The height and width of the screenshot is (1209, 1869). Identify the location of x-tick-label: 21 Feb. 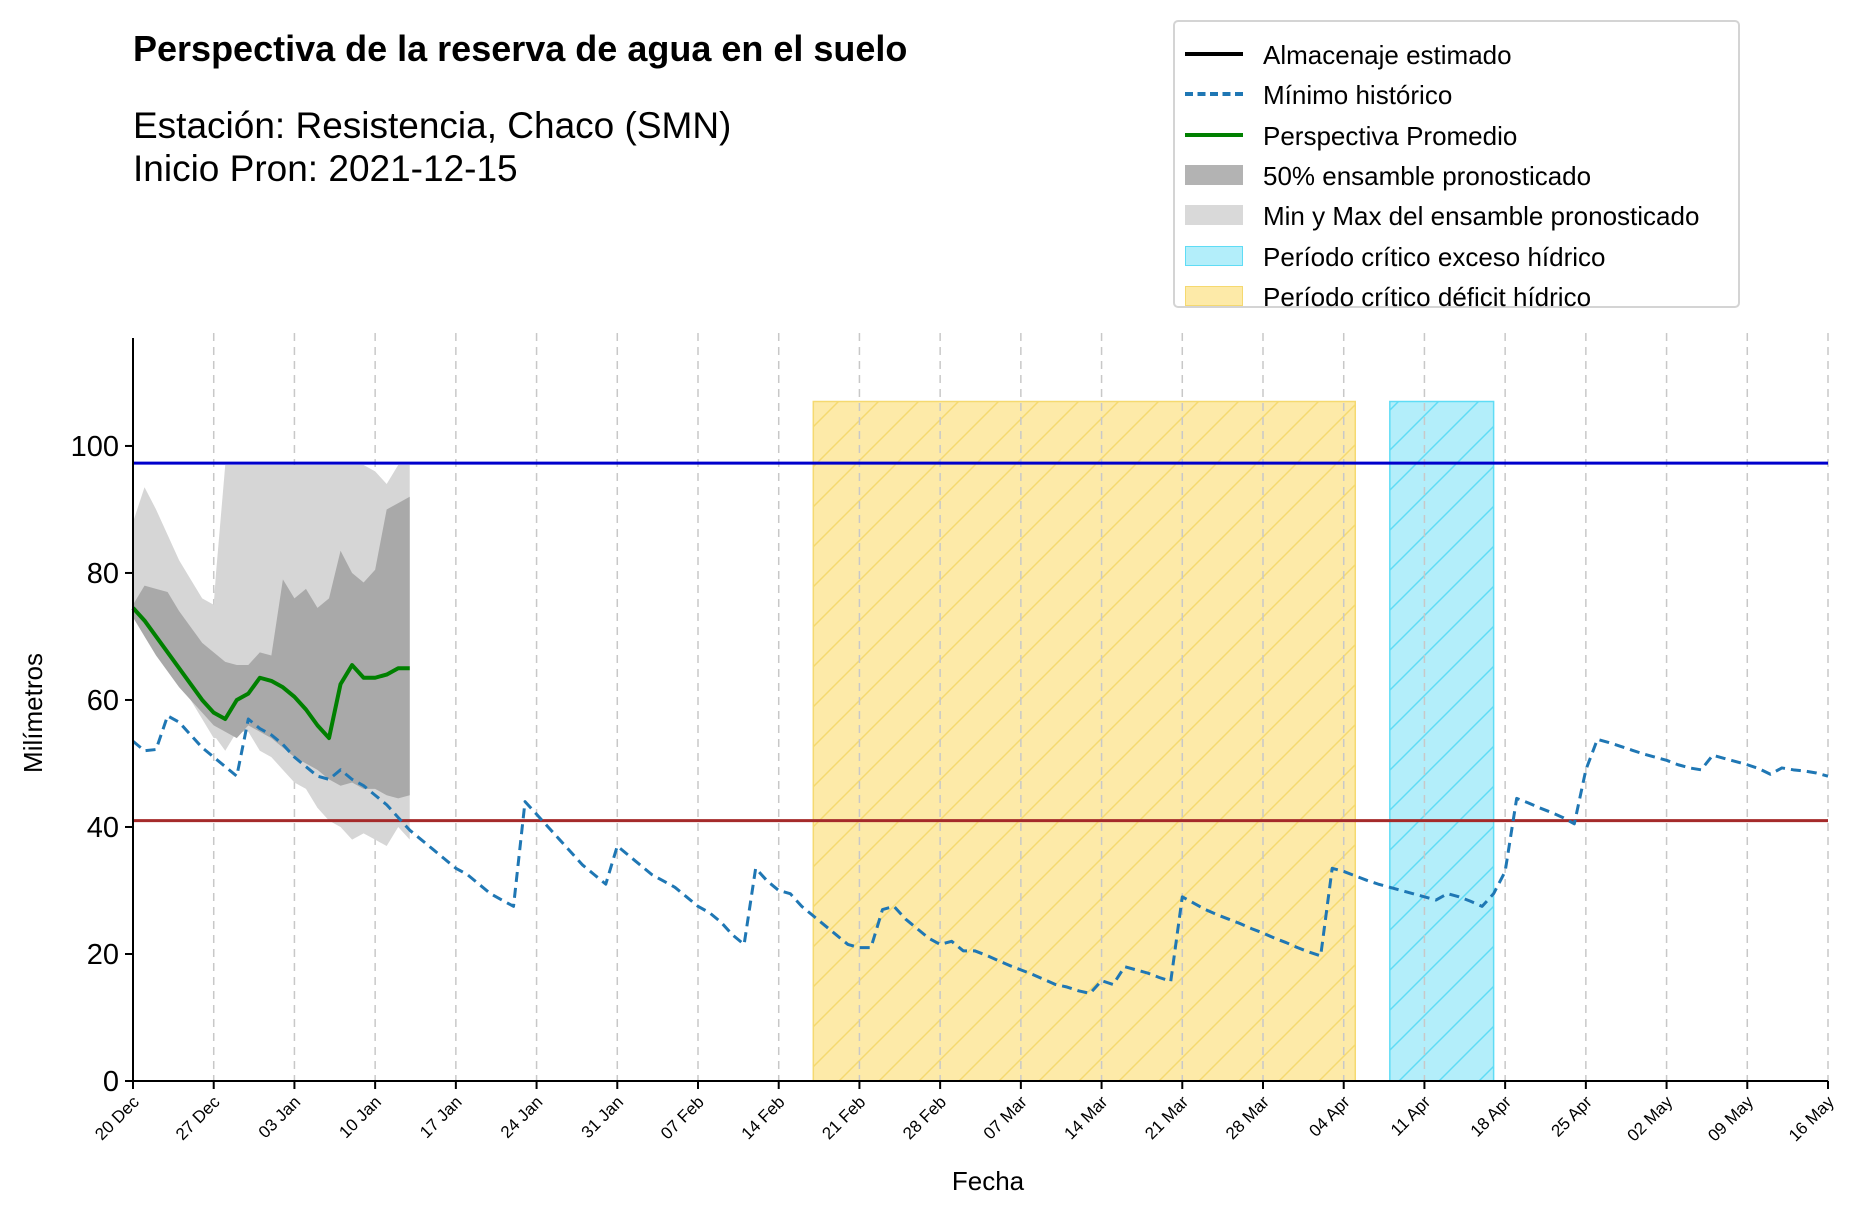
(843, 1117).